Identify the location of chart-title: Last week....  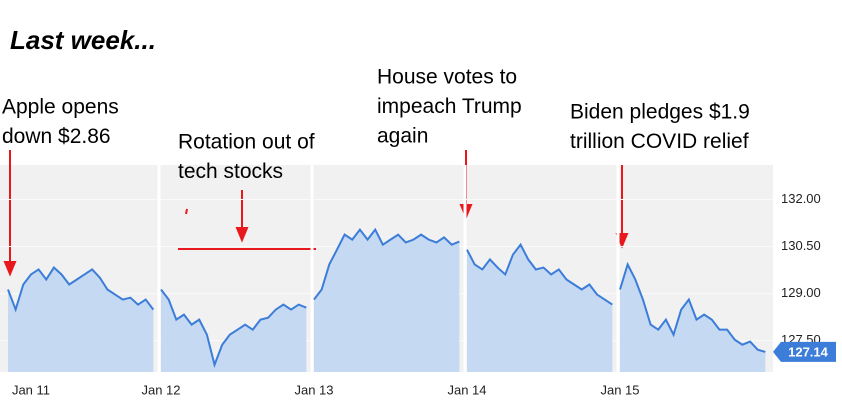
(83, 40).